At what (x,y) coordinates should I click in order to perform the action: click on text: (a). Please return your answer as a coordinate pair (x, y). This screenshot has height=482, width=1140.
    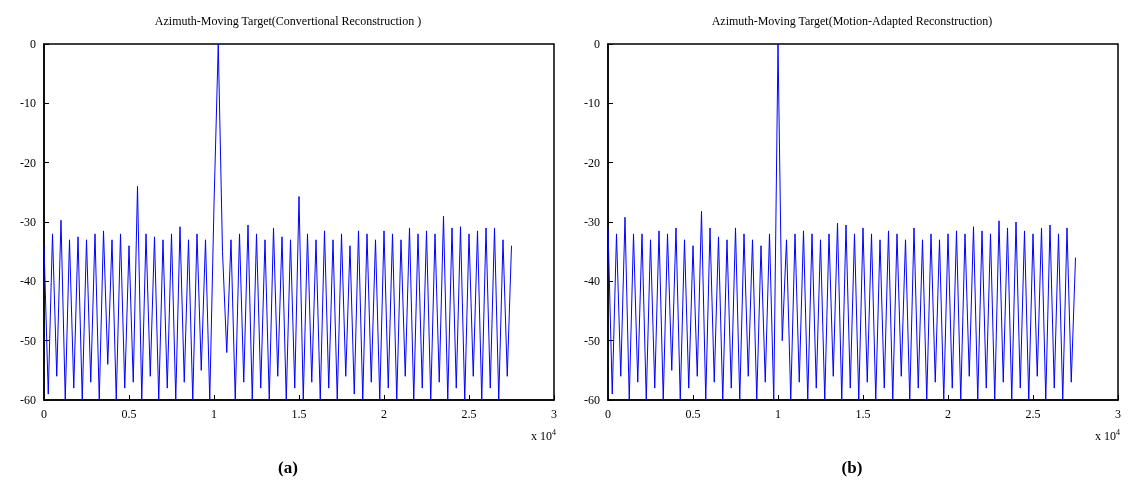
    Looking at the image, I should click on (288, 467).